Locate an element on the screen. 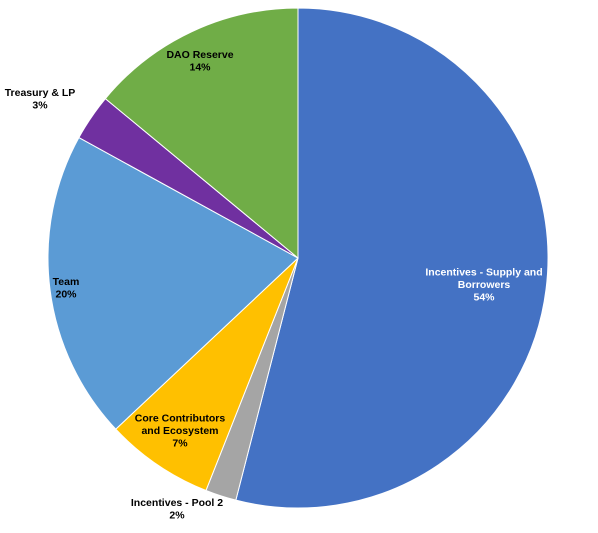 This screenshot has height=533, width=598. slice-name-line: Treasury & LP is located at coordinates (40, 93).